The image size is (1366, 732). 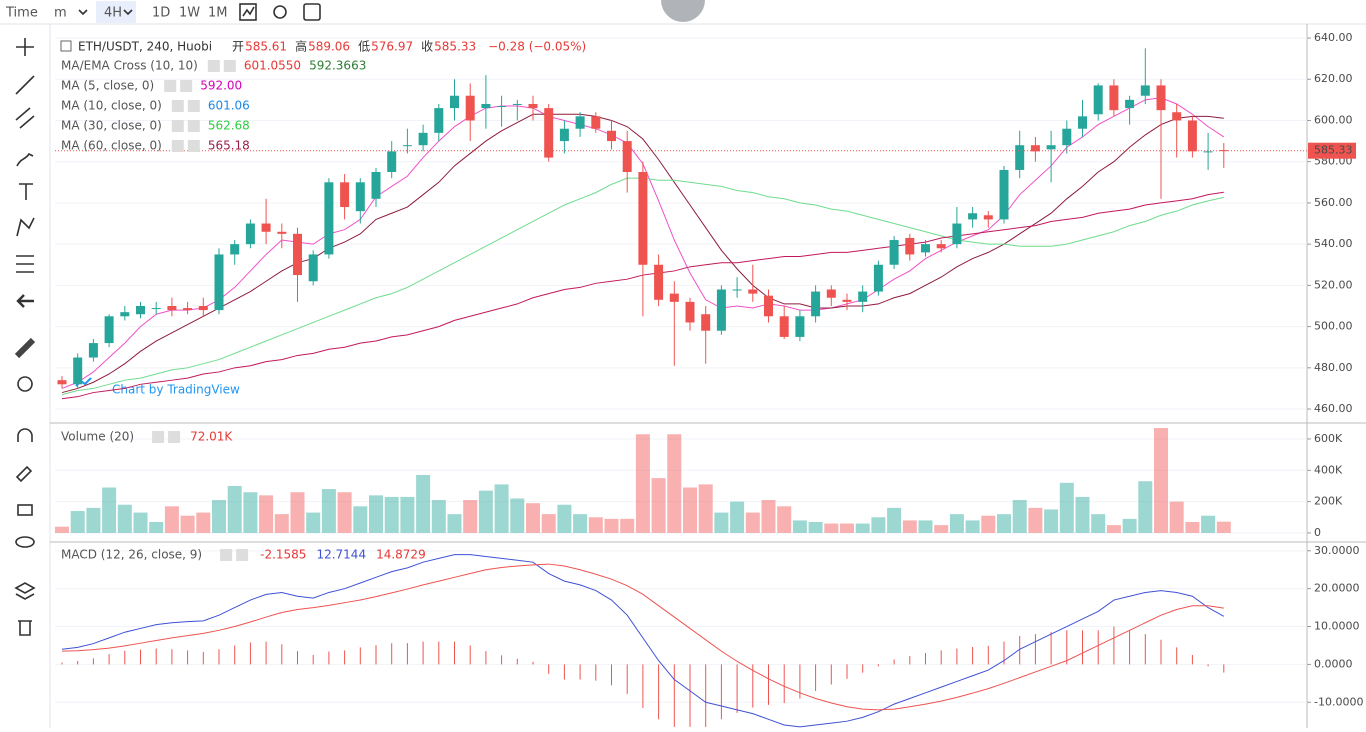 What do you see at coordinates (97, 437) in the screenshot?
I see `volume-title: Volume (20)` at bounding box center [97, 437].